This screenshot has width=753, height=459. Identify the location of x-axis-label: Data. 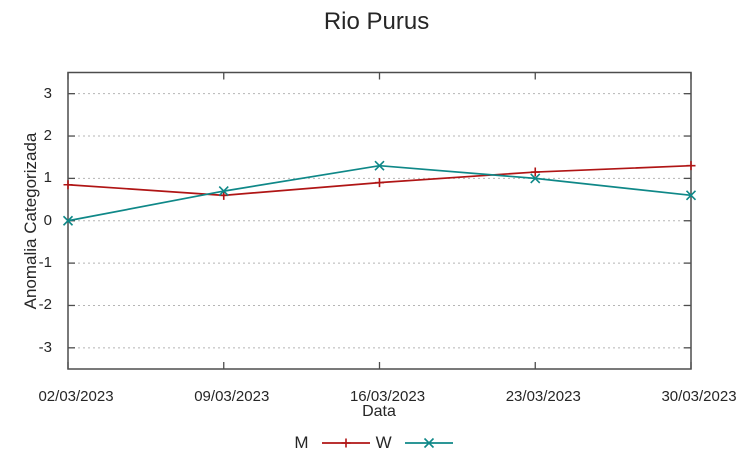
(379, 411).